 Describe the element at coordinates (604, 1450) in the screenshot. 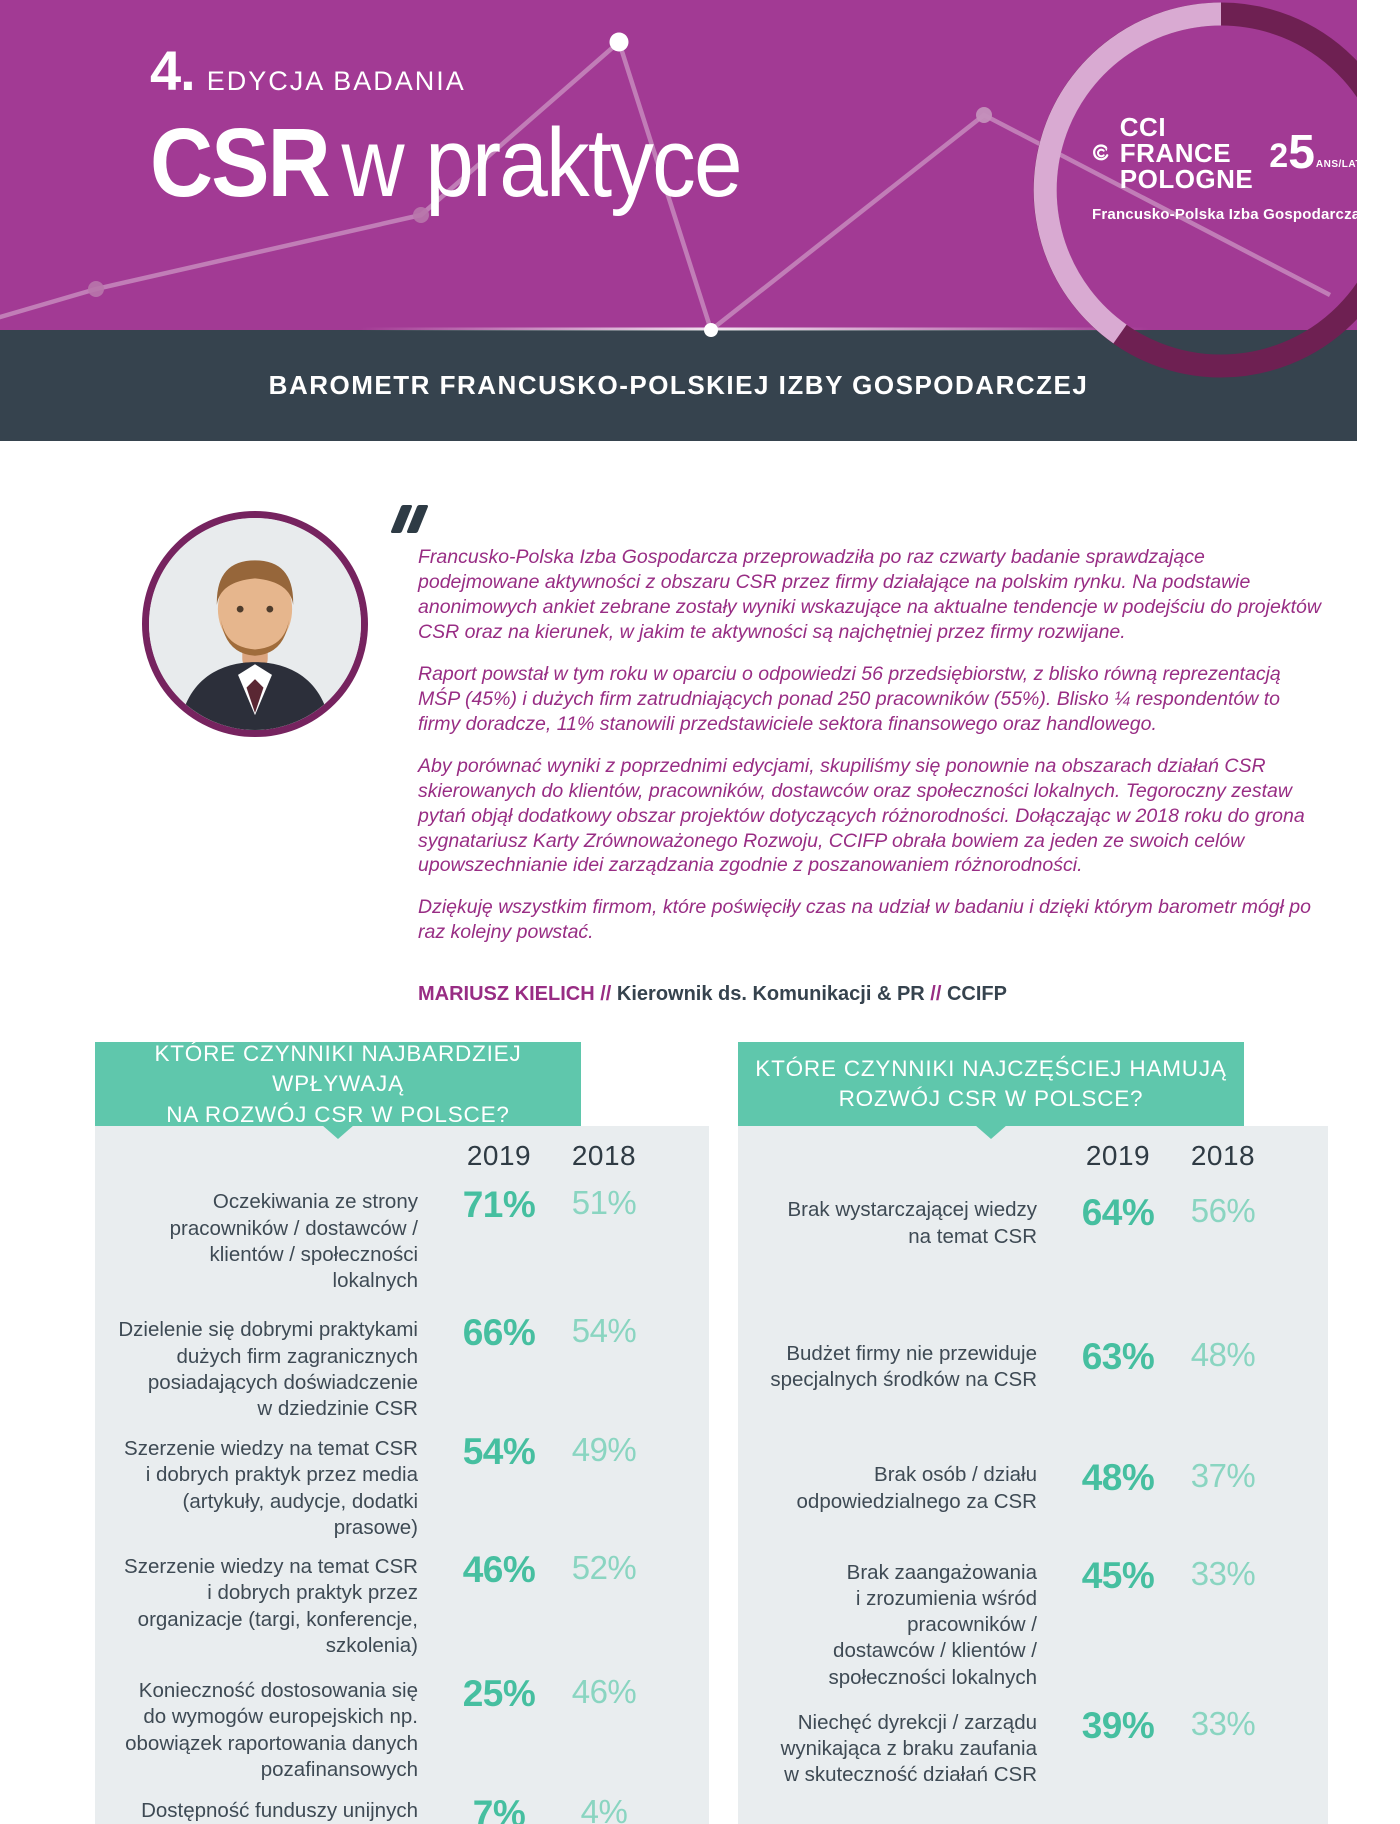

I see `value-2018: 49%` at that location.